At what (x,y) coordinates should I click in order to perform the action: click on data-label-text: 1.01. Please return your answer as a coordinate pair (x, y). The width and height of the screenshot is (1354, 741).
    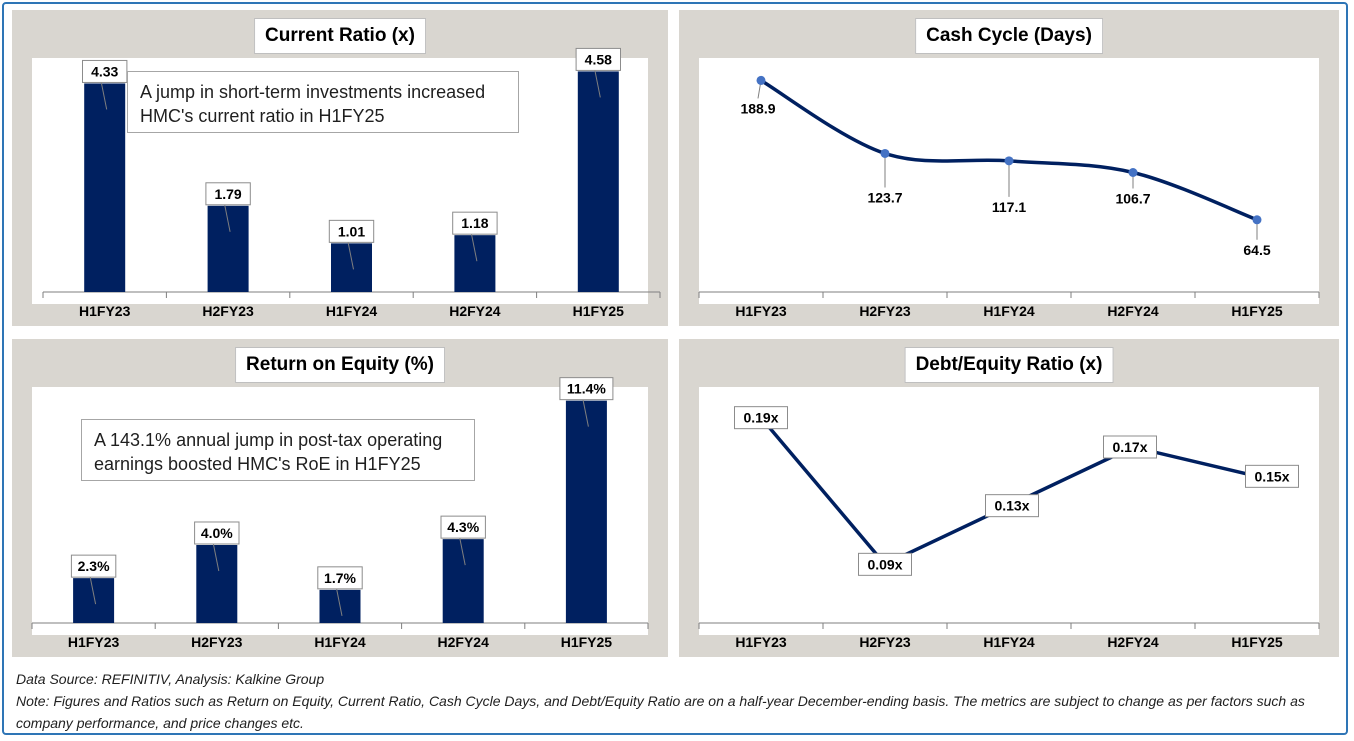
    Looking at the image, I should click on (351, 231).